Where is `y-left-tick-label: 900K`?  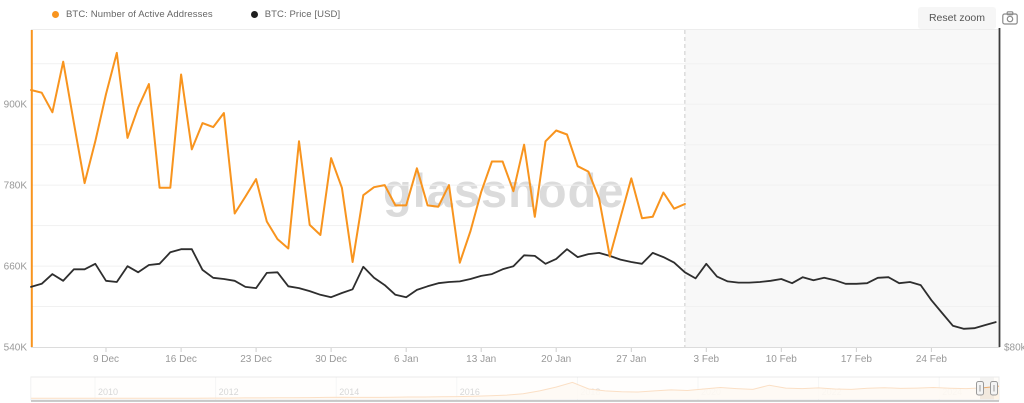
y-left-tick-label: 900K is located at coordinates (16, 105).